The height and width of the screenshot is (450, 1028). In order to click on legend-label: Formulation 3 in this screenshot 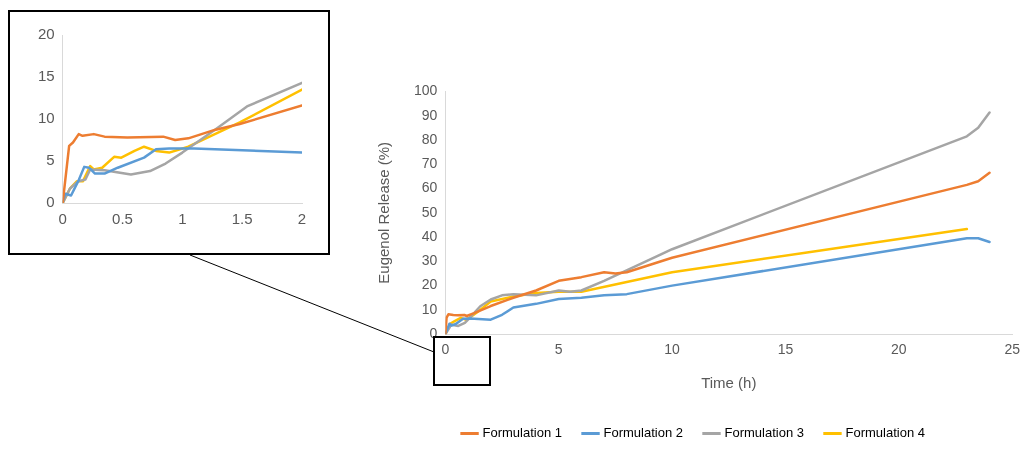, I will do `click(764, 433)`.